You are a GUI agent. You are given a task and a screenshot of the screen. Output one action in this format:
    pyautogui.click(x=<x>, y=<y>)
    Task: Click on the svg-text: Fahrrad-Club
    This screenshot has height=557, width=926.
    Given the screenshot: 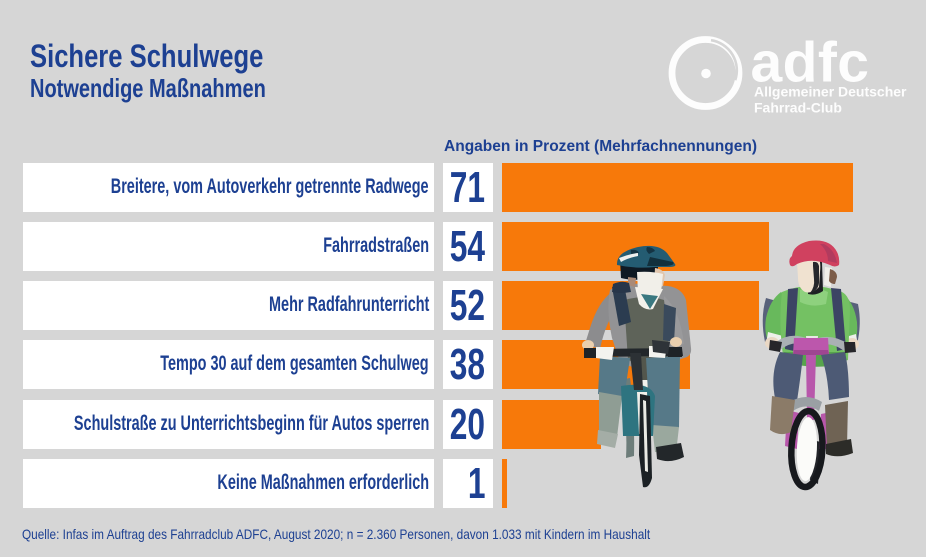 What is the action you would take?
    pyautogui.click(x=798, y=108)
    